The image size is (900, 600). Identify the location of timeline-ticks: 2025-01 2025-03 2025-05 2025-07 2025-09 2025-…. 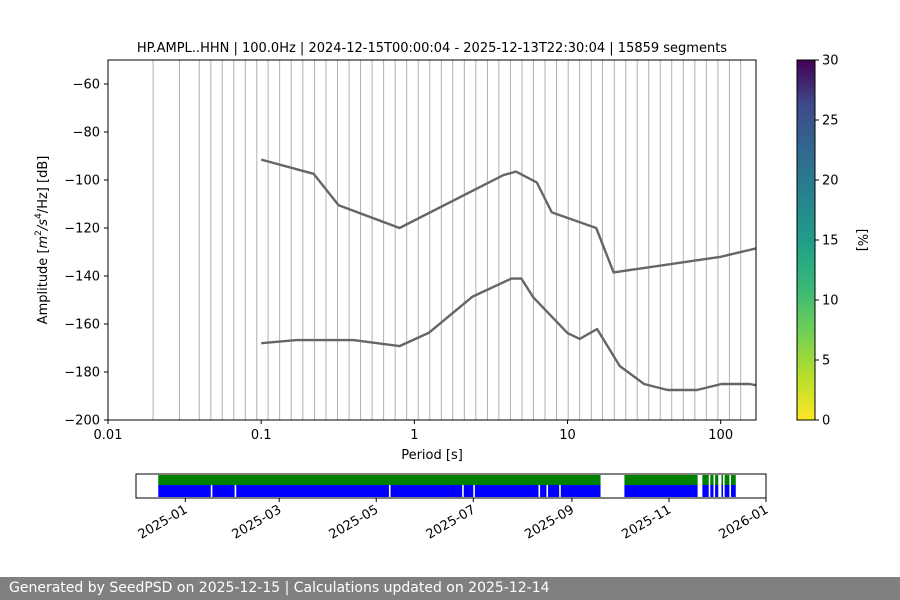
(453, 520).